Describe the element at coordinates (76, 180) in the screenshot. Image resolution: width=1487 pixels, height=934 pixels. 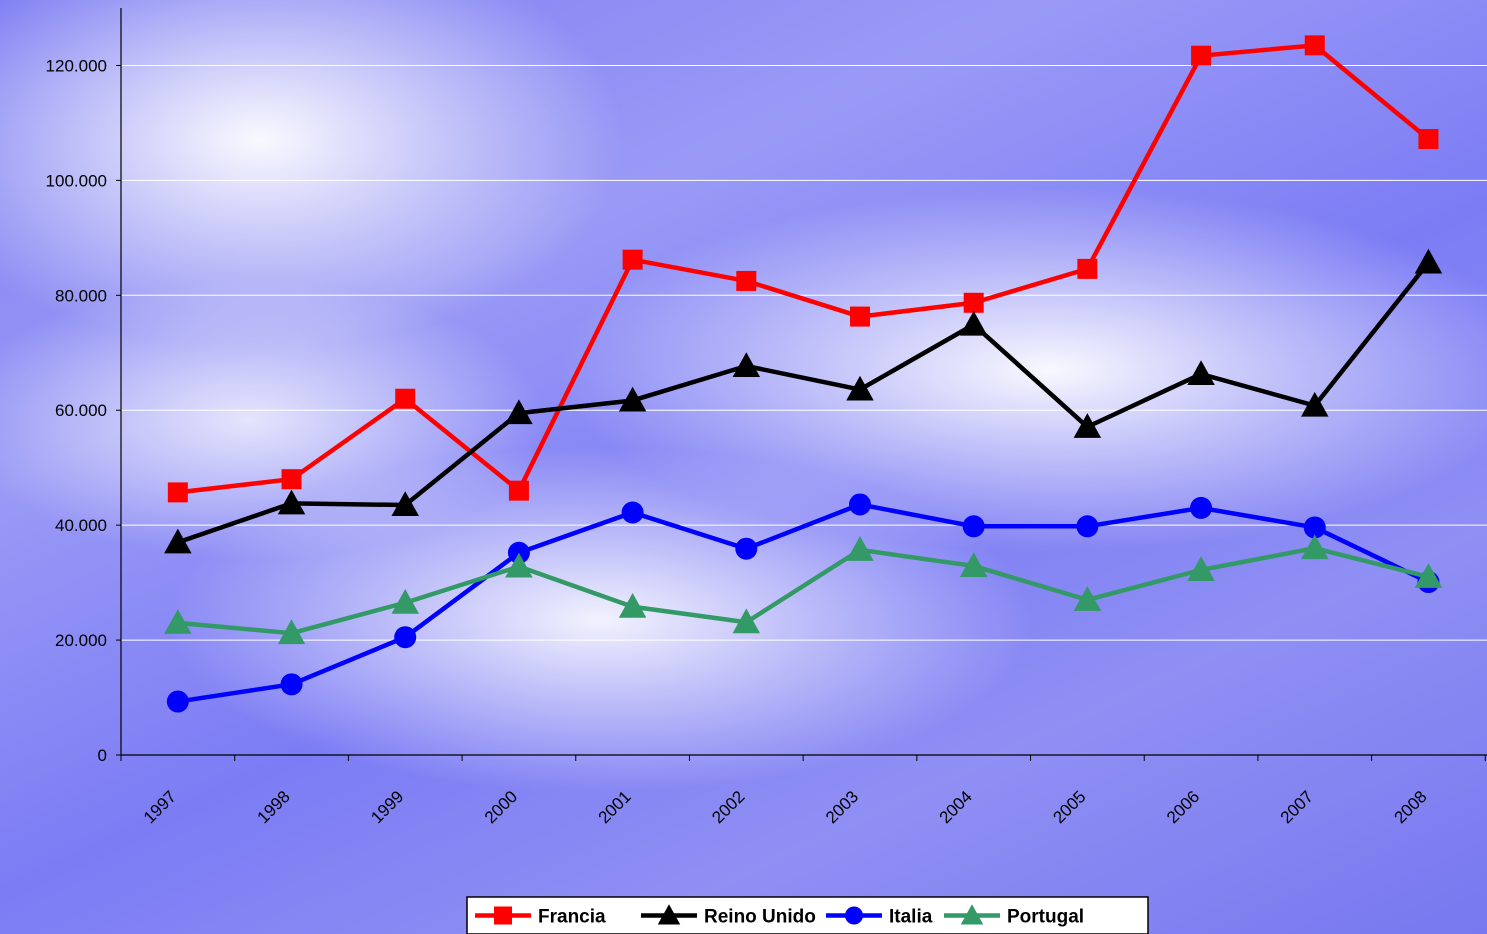
I see `y-tick-label: 100.000` at that location.